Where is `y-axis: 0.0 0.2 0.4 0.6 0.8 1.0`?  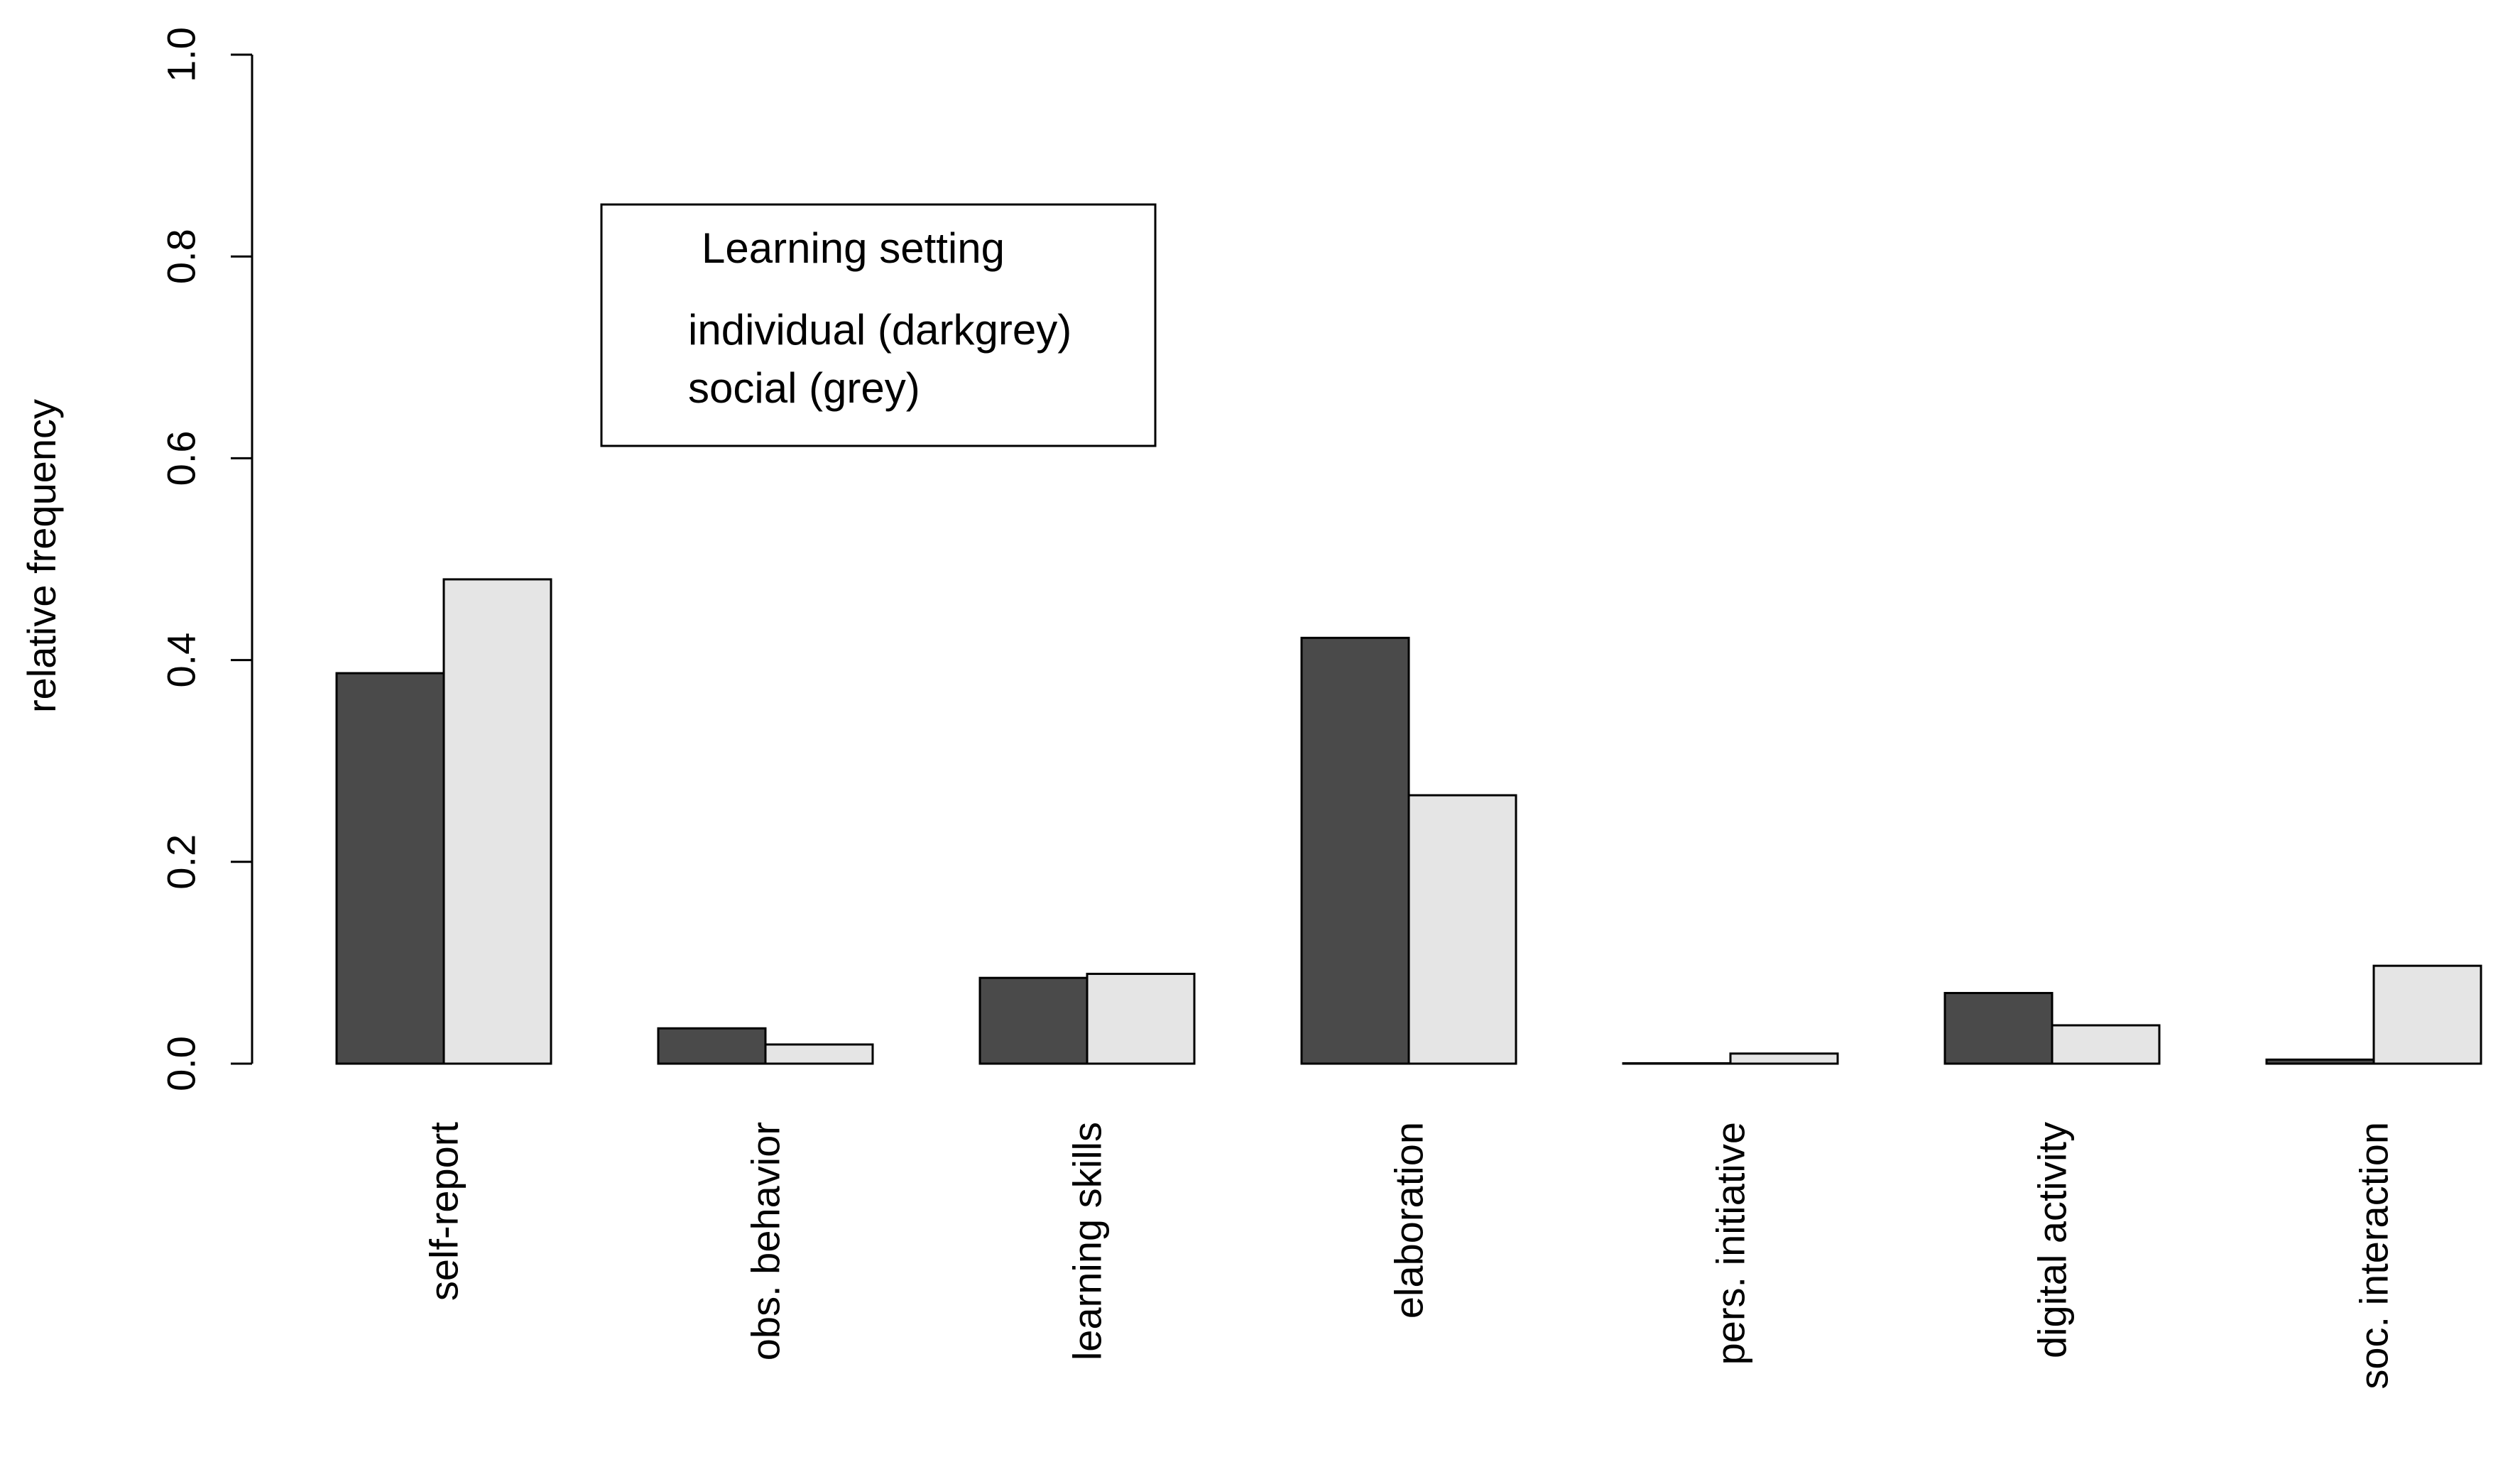
y-axis: 0.0 0.2 0.4 0.6 0.8 1.0 is located at coordinates (206, 559).